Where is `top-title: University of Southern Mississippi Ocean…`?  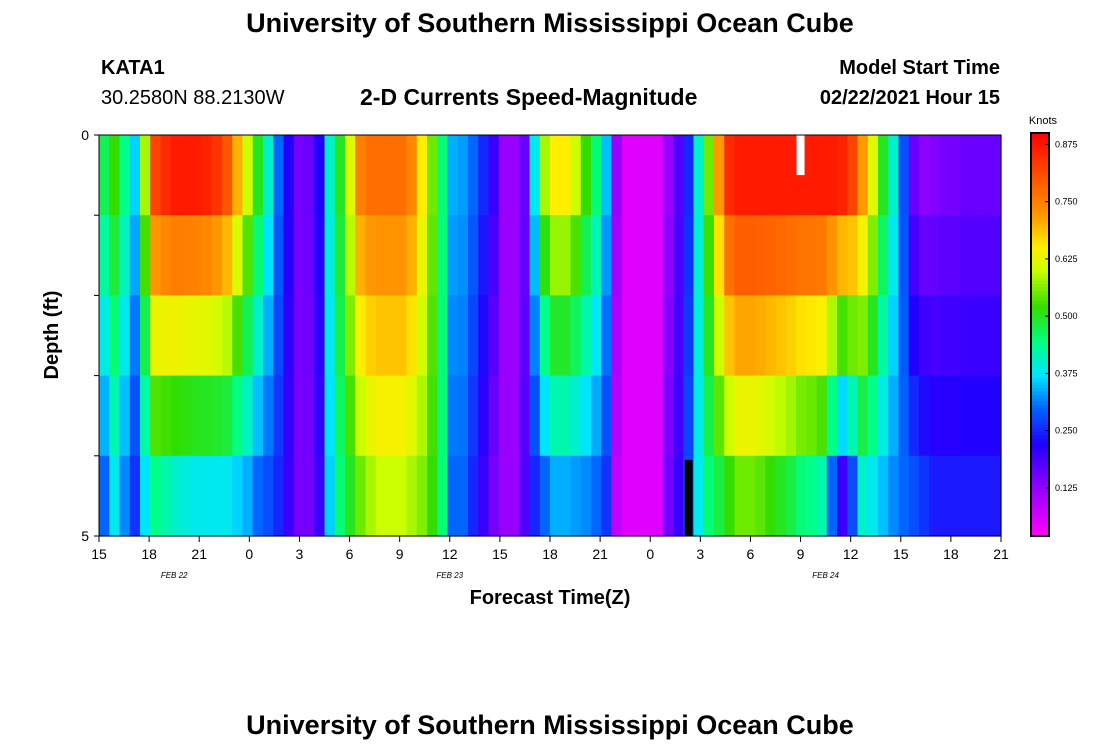 top-title: University of Southern Mississippi Ocean… is located at coordinates (550, 23).